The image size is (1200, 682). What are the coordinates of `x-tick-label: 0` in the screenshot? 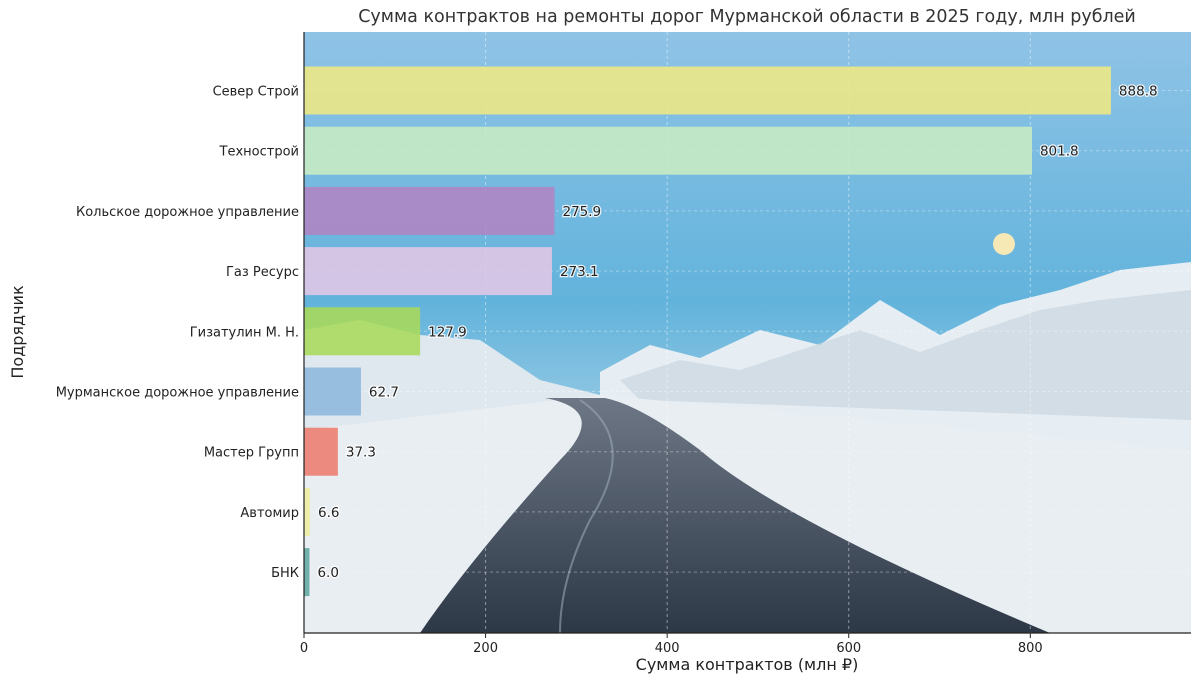 It's located at (304, 648).